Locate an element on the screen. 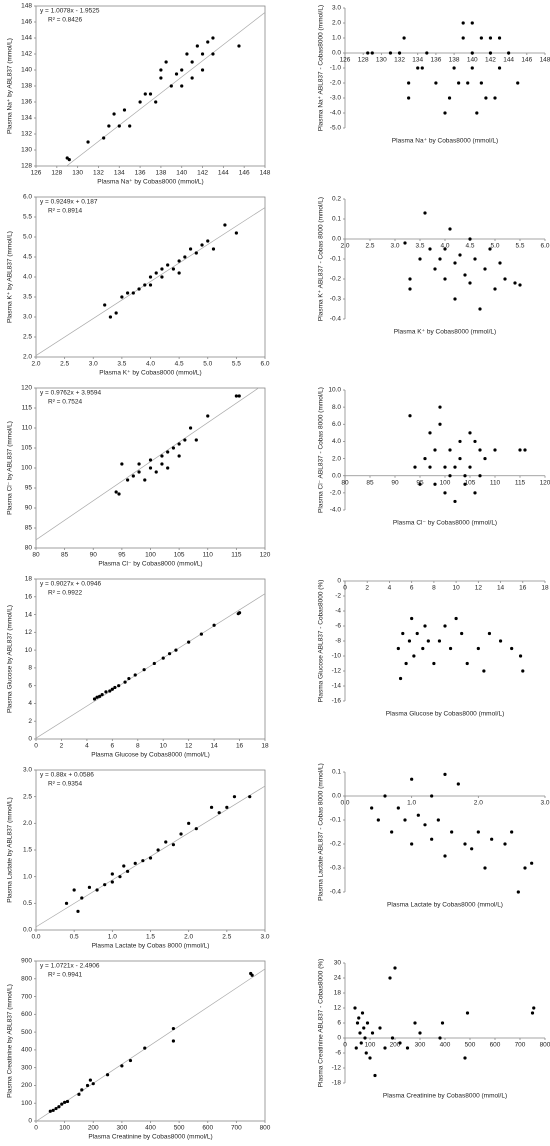  y-tick-label: -0.2 is located at coordinates (336, 279).